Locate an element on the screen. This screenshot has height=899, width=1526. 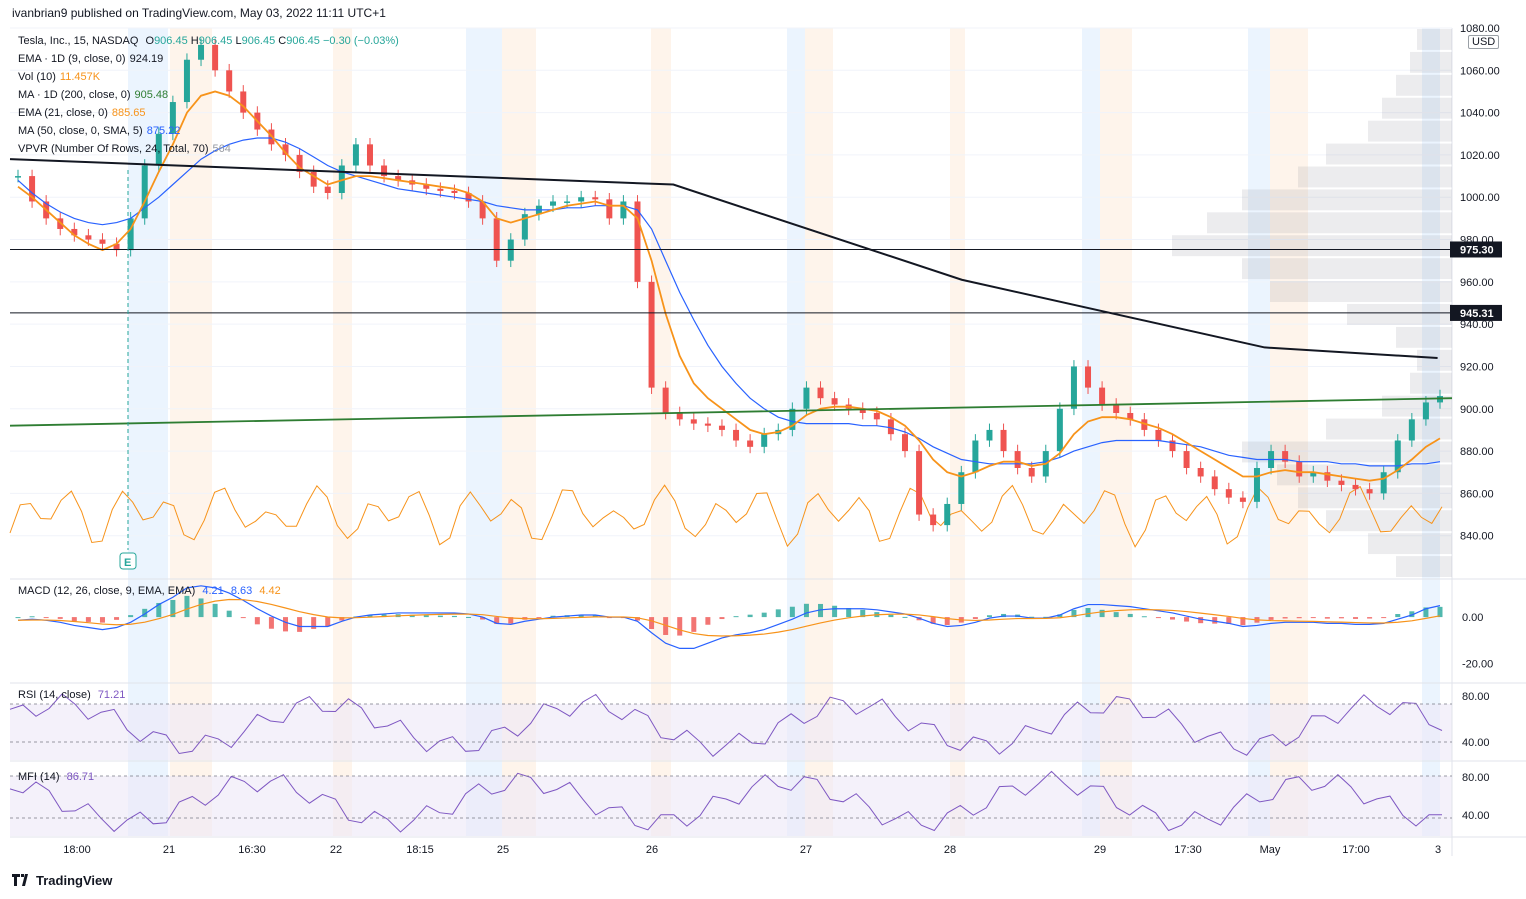
time-tick-label: 21 is located at coordinates (169, 850).